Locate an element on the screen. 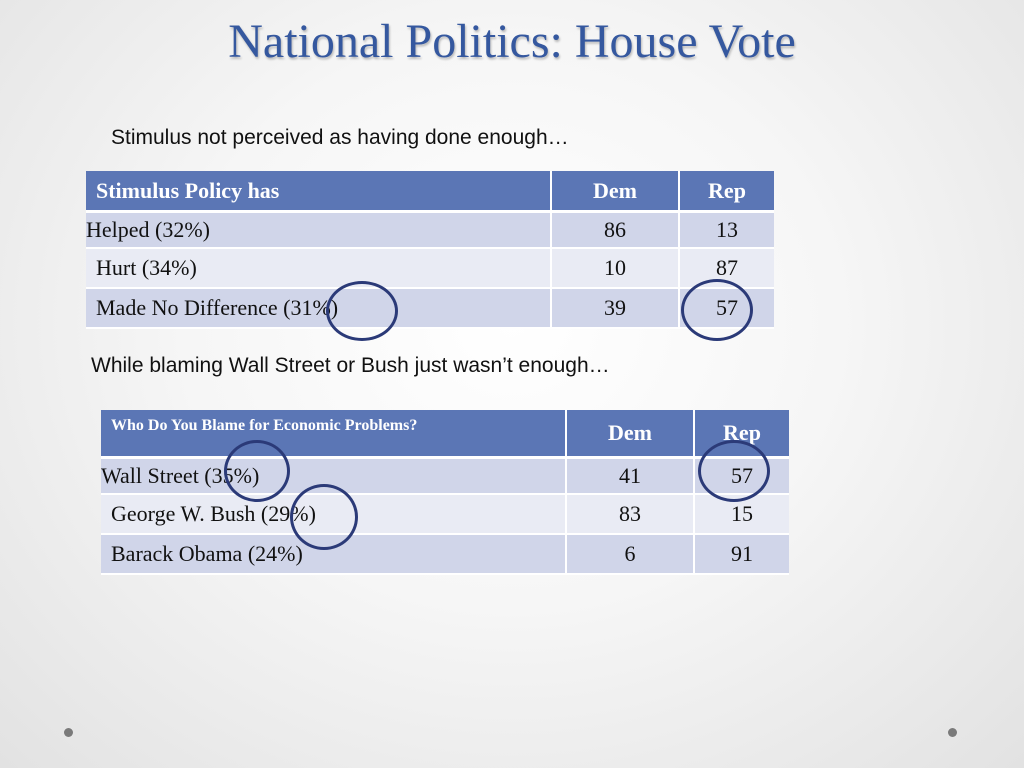  row-label: Barack Obama (24%) is located at coordinates (334, 554).